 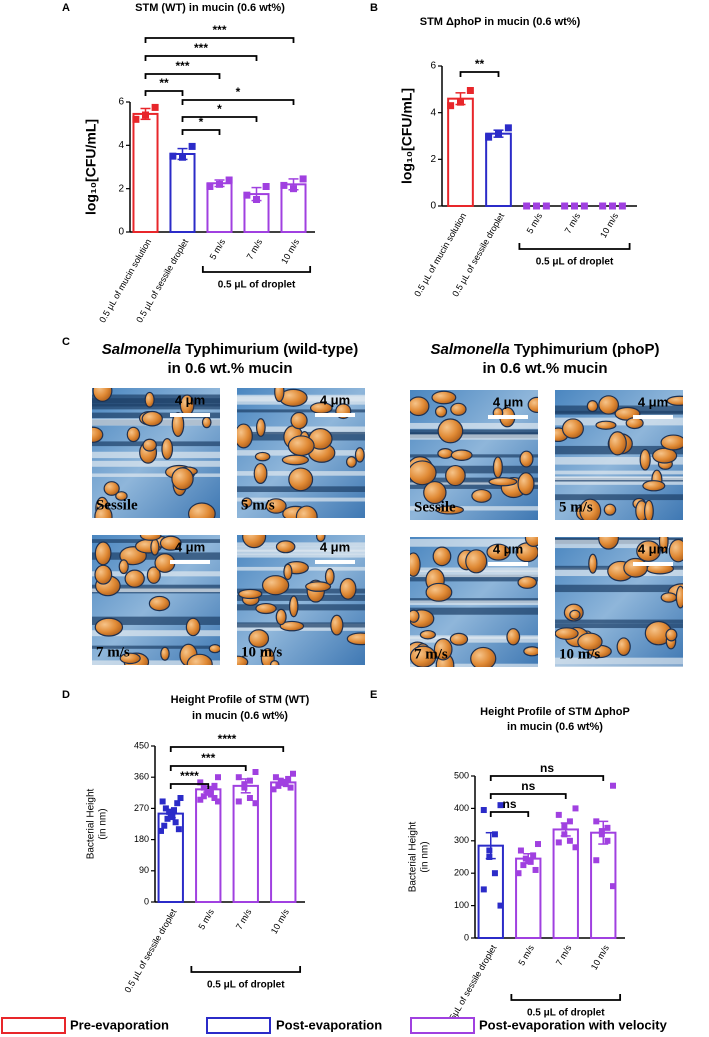 I want to click on panel-title: in 0.6 wt.% mucin, so click(x=544, y=368).